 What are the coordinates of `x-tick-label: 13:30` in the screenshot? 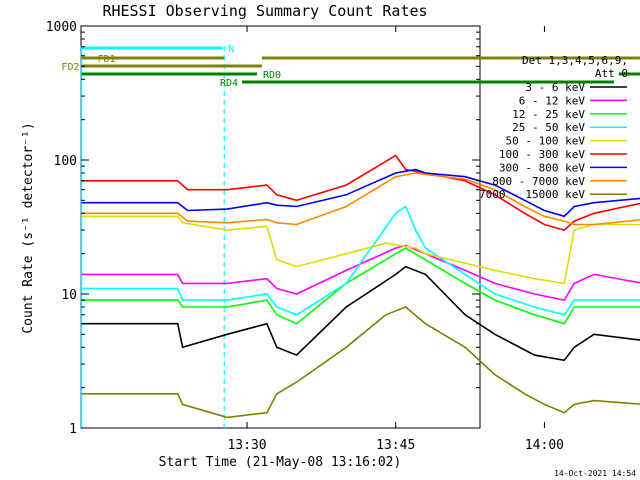 It's located at (246, 445).